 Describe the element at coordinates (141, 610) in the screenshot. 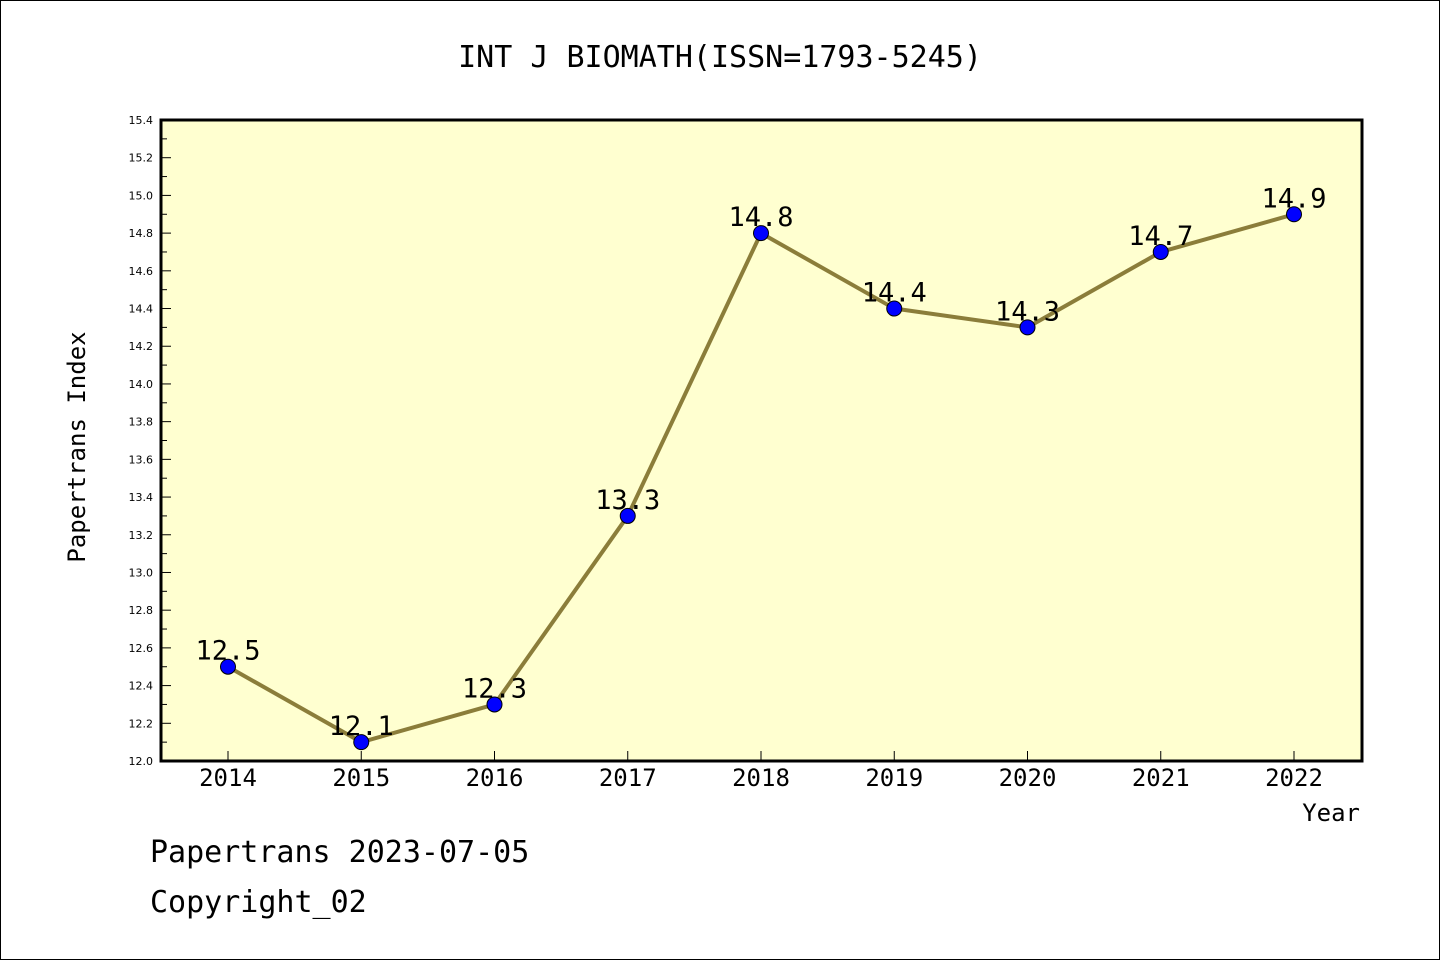

I see `y-tick-label: 12.8` at that location.